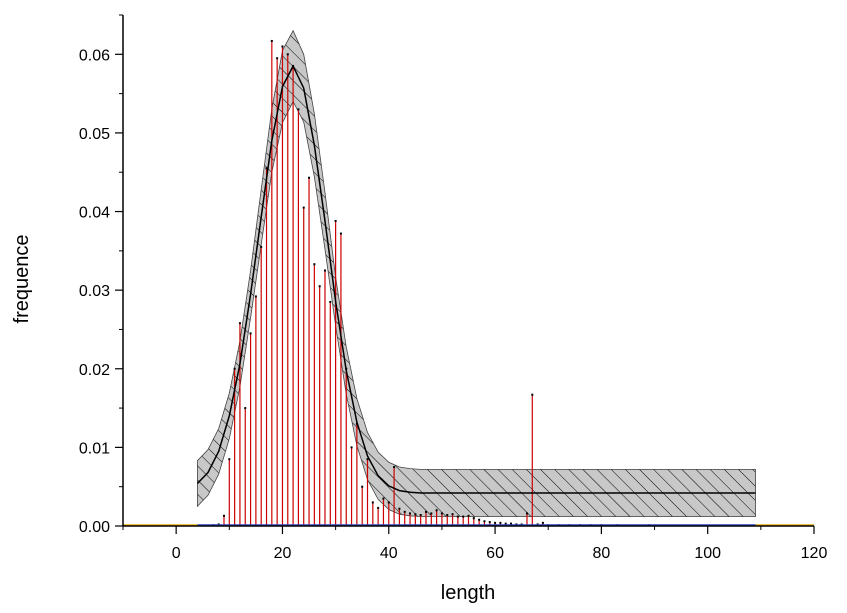  I want to click on y-tick-label: 0.05, so click(94, 134).